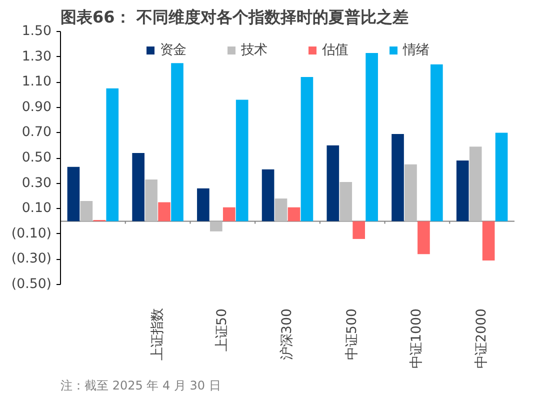 The image size is (534, 397). What do you see at coordinates (31, 259) in the screenshot?
I see `y-tick-label: (0.30)` at bounding box center [31, 259].